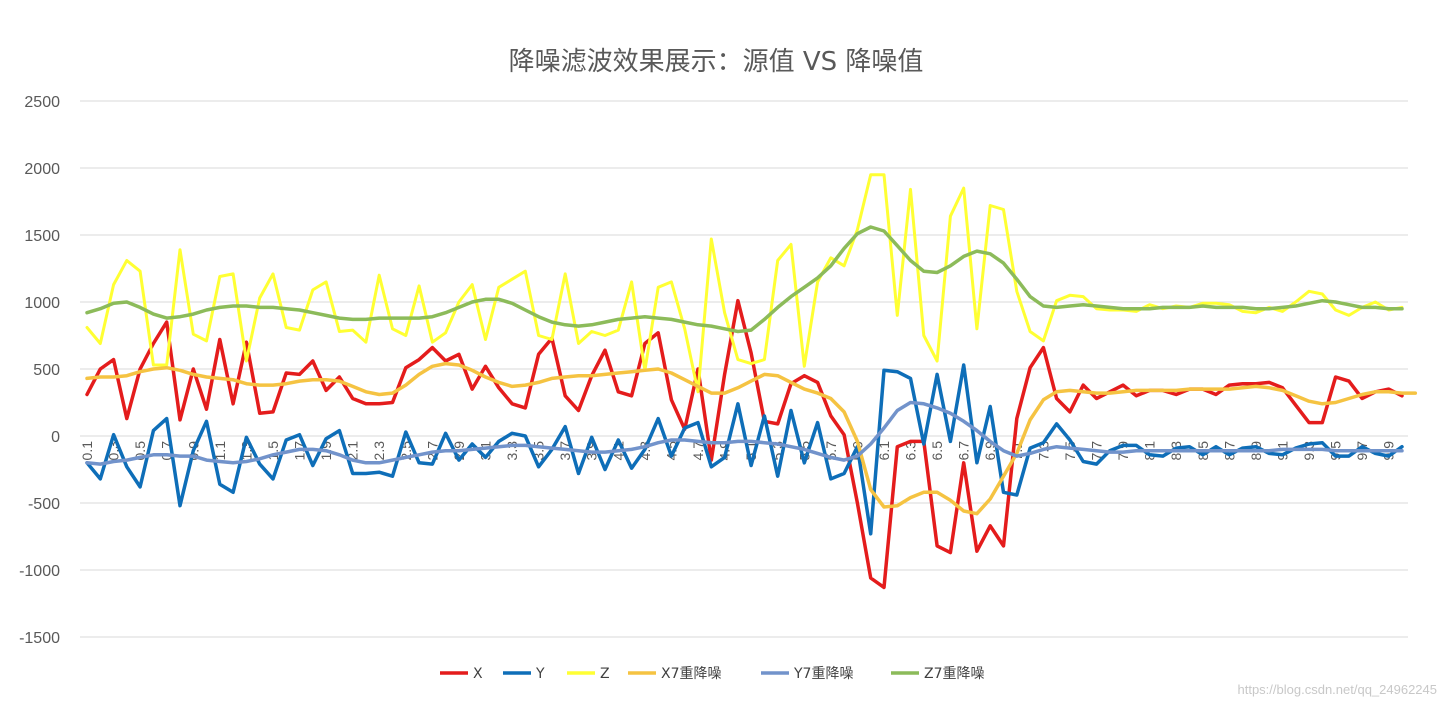 The width and height of the screenshot is (1446, 707). I want to click on watermark: https://blog.csdn.net/qq_24962245, so click(1338, 689).